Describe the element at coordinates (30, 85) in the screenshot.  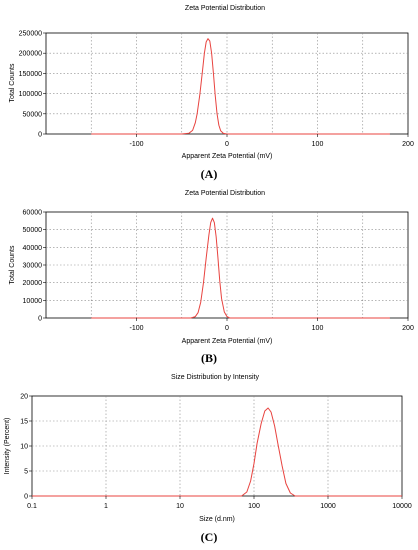
I see `y-tick-labels: 0 50000 100000 150000 200000 250000` at that location.